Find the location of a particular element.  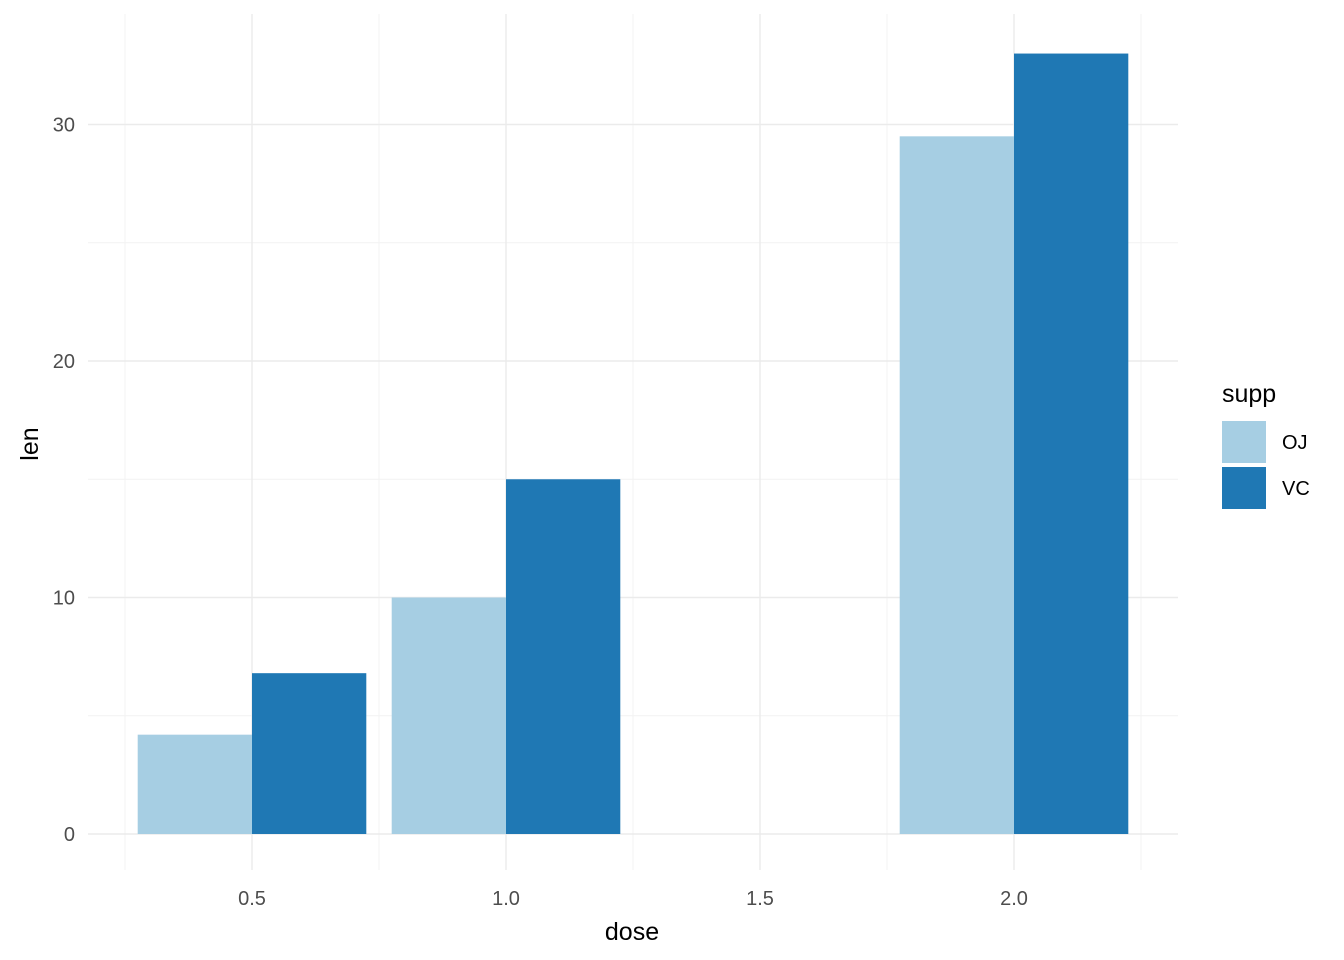

x-tick-label: 1.0 is located at coordinates (506, 899).